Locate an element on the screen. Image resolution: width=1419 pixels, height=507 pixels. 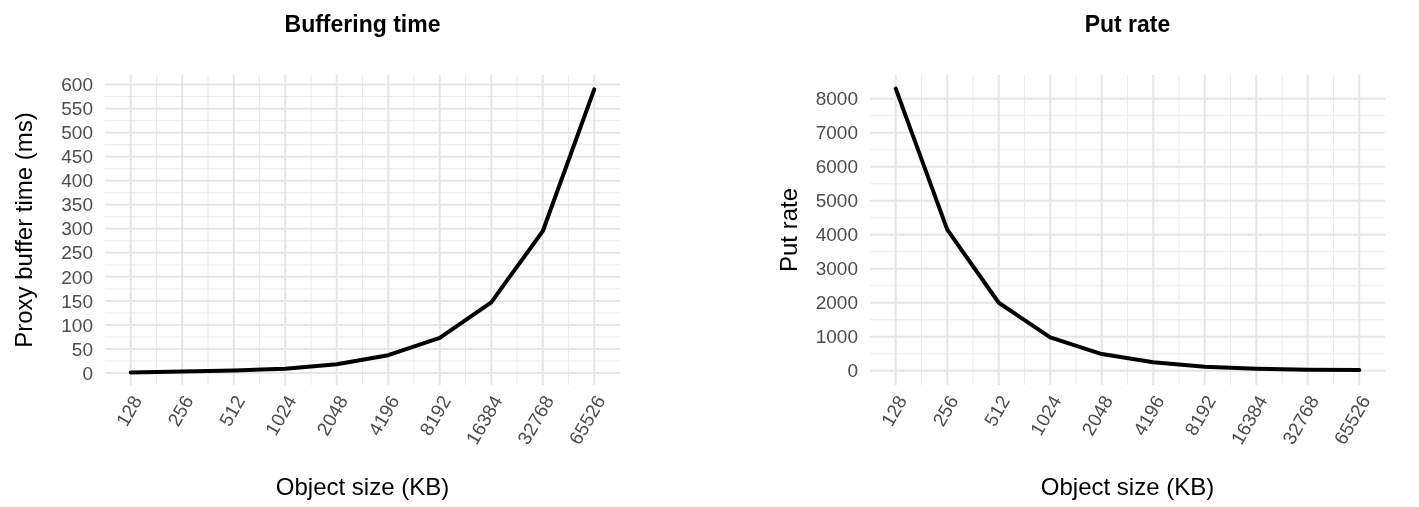
y-tick-label: 2000 is located at coordinates (836, 303).